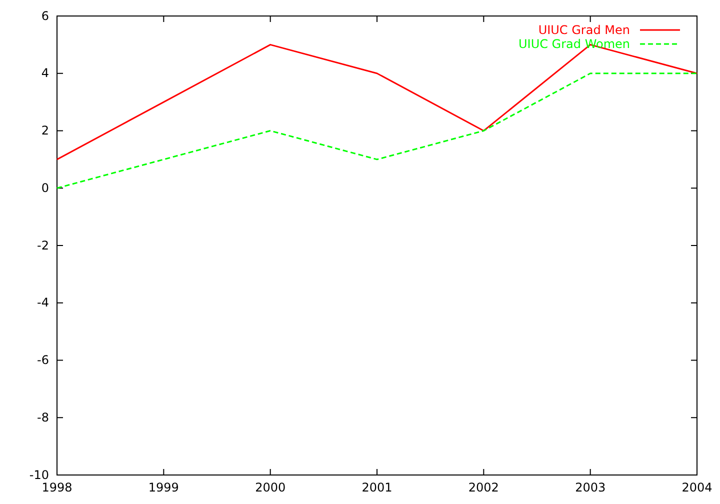  I want to click on y-tick-label: -8, so click(43, 417).